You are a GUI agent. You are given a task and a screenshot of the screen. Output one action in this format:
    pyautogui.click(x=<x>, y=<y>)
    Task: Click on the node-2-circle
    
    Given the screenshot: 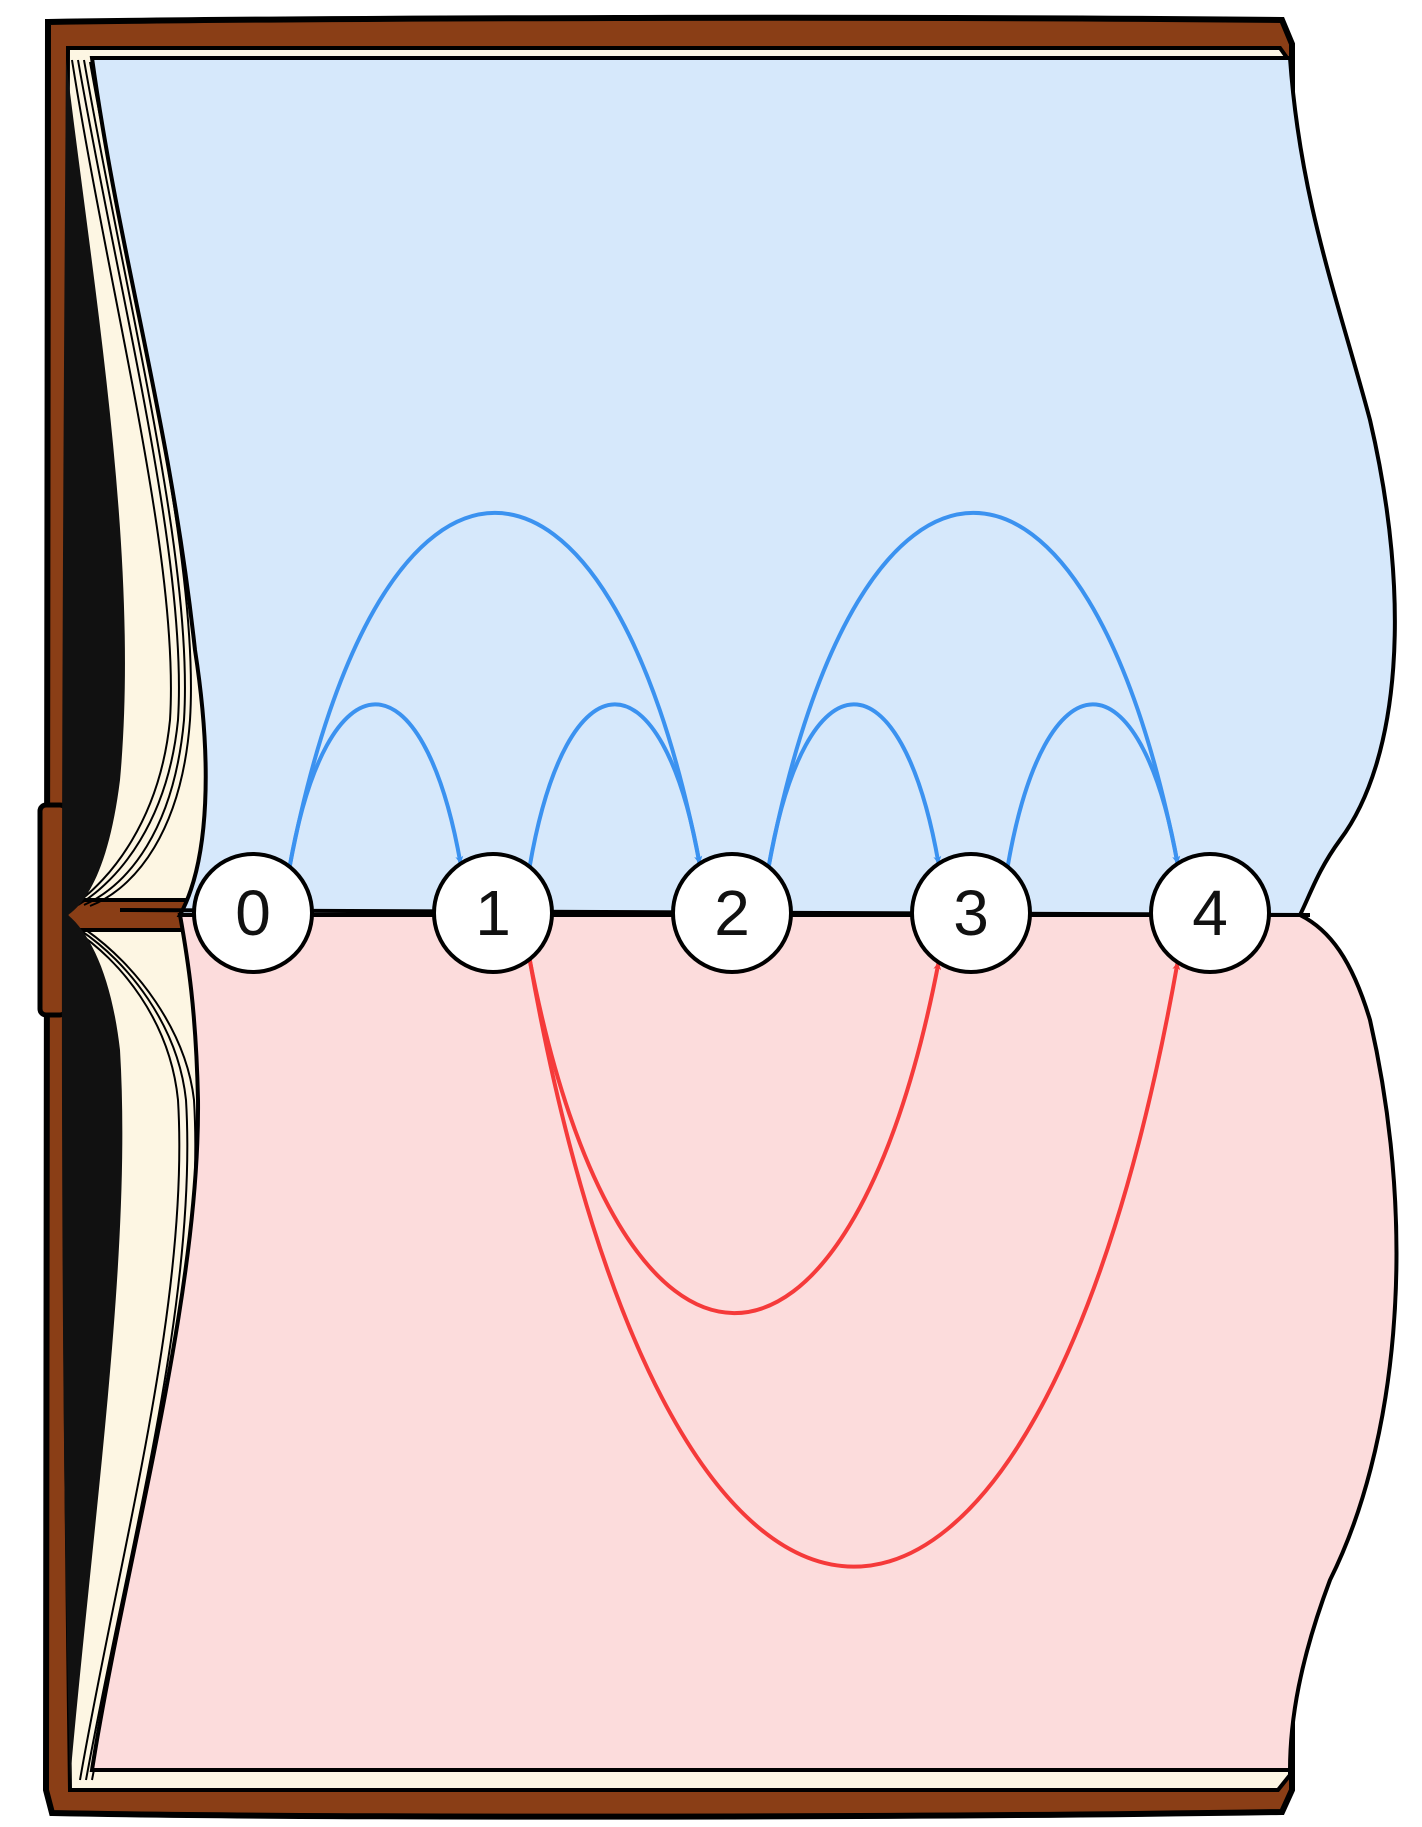 What is the action you would take?
    pyautogui.click(x=732, y=913)
    